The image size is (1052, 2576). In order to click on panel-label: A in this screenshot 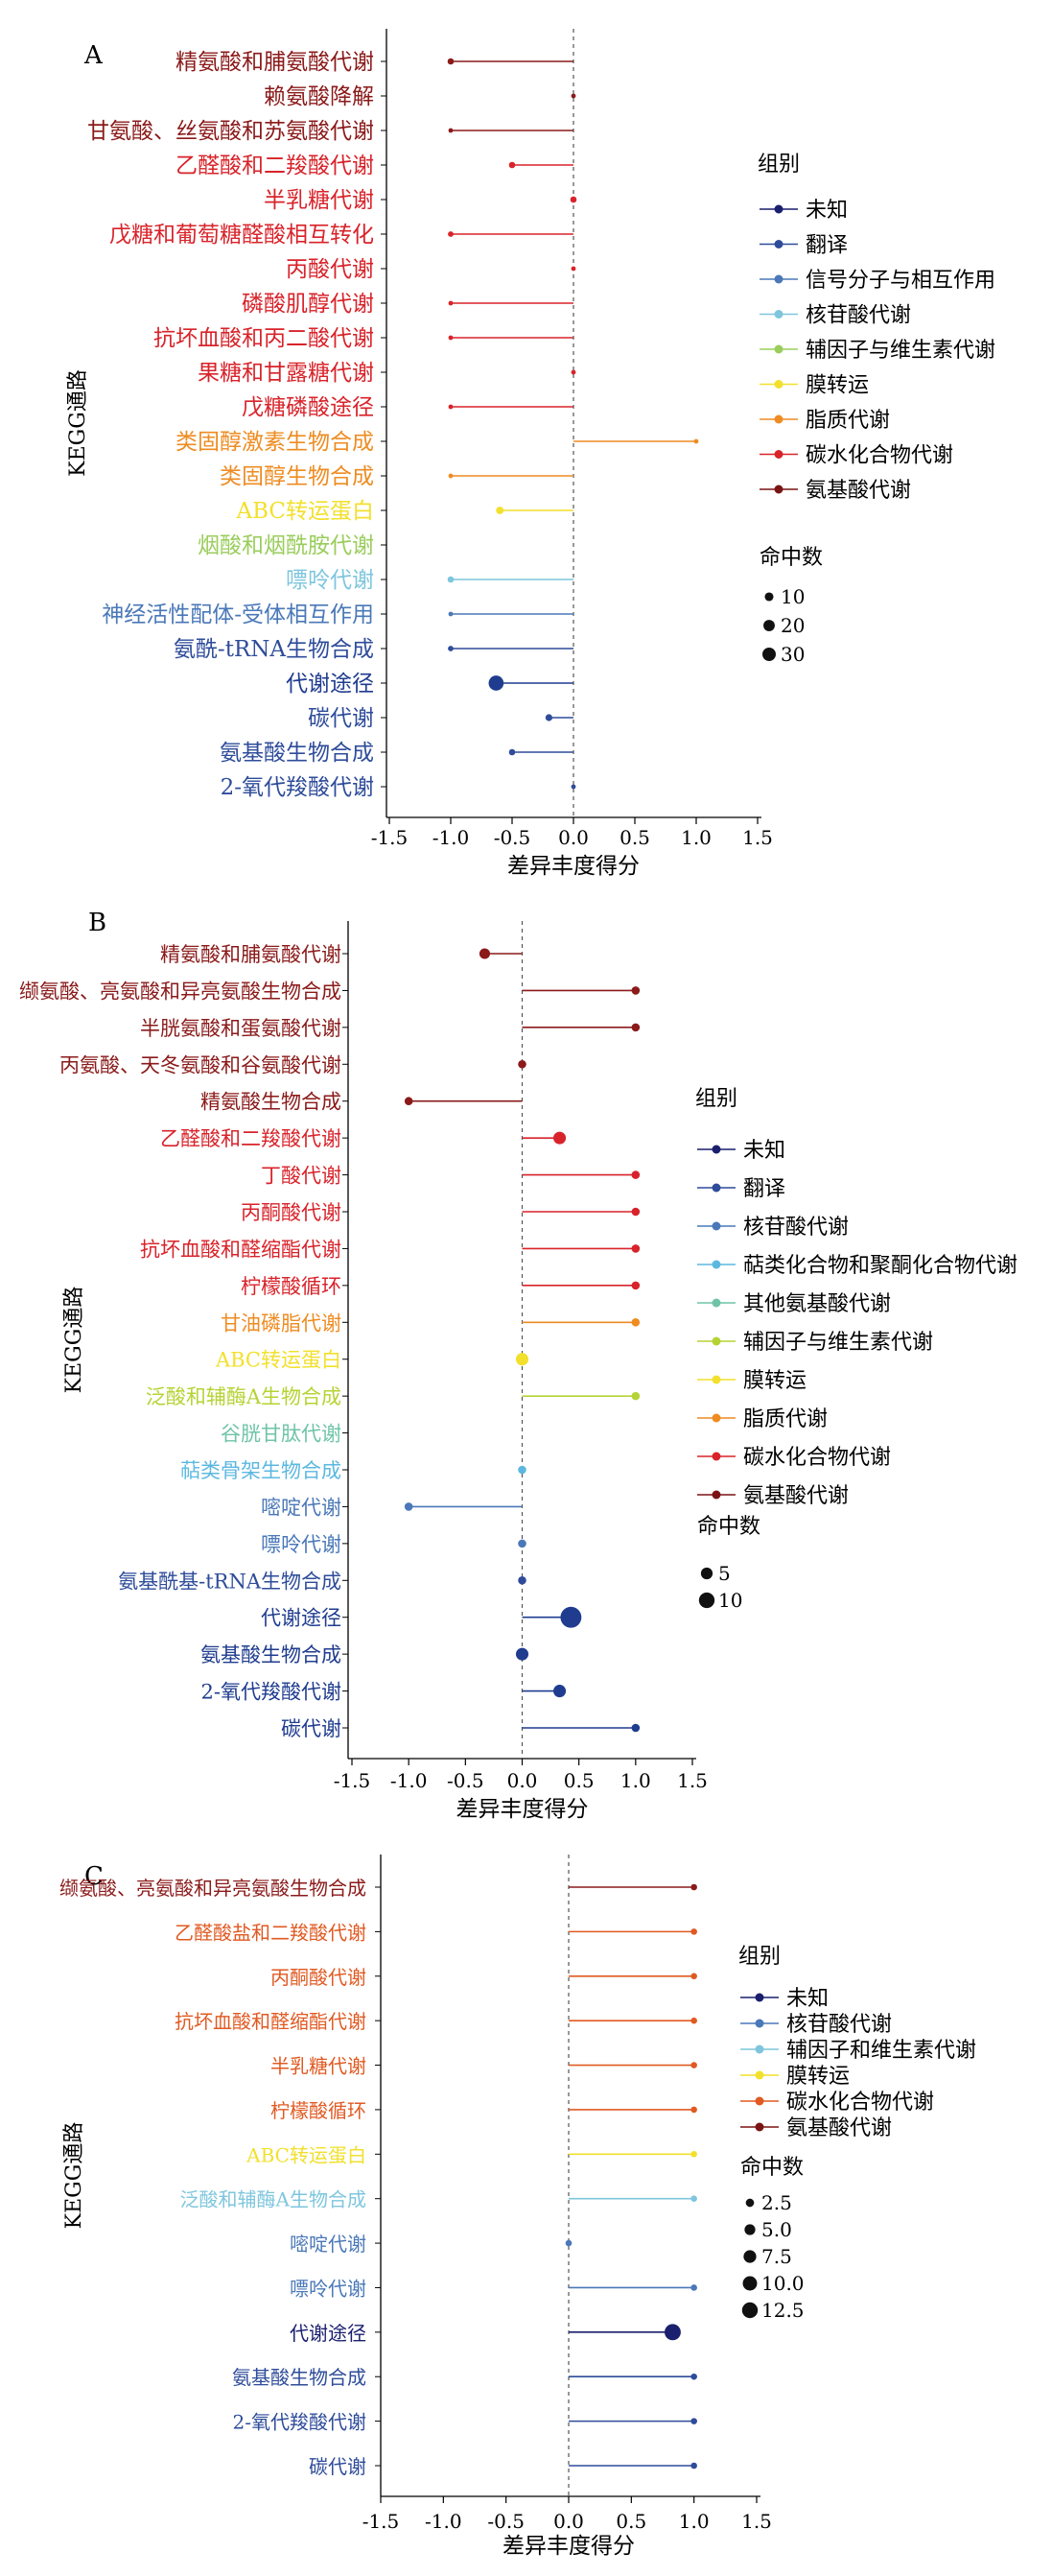, I will do `click(93, 56)`.